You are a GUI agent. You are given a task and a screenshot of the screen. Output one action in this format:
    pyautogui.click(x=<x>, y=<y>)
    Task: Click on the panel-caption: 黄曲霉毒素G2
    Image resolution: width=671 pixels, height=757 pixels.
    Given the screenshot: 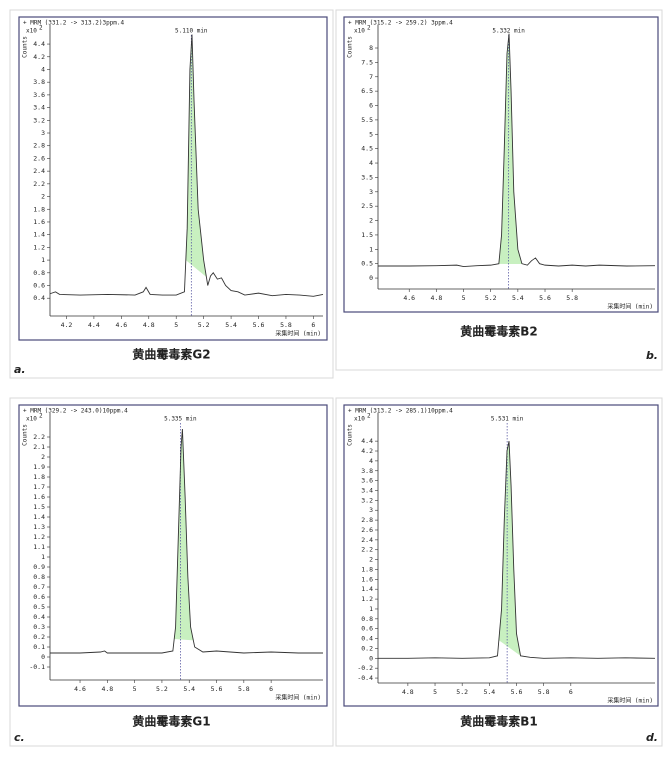 What is the action you would take?
    pyautogui.click(x=171, y=354)
    